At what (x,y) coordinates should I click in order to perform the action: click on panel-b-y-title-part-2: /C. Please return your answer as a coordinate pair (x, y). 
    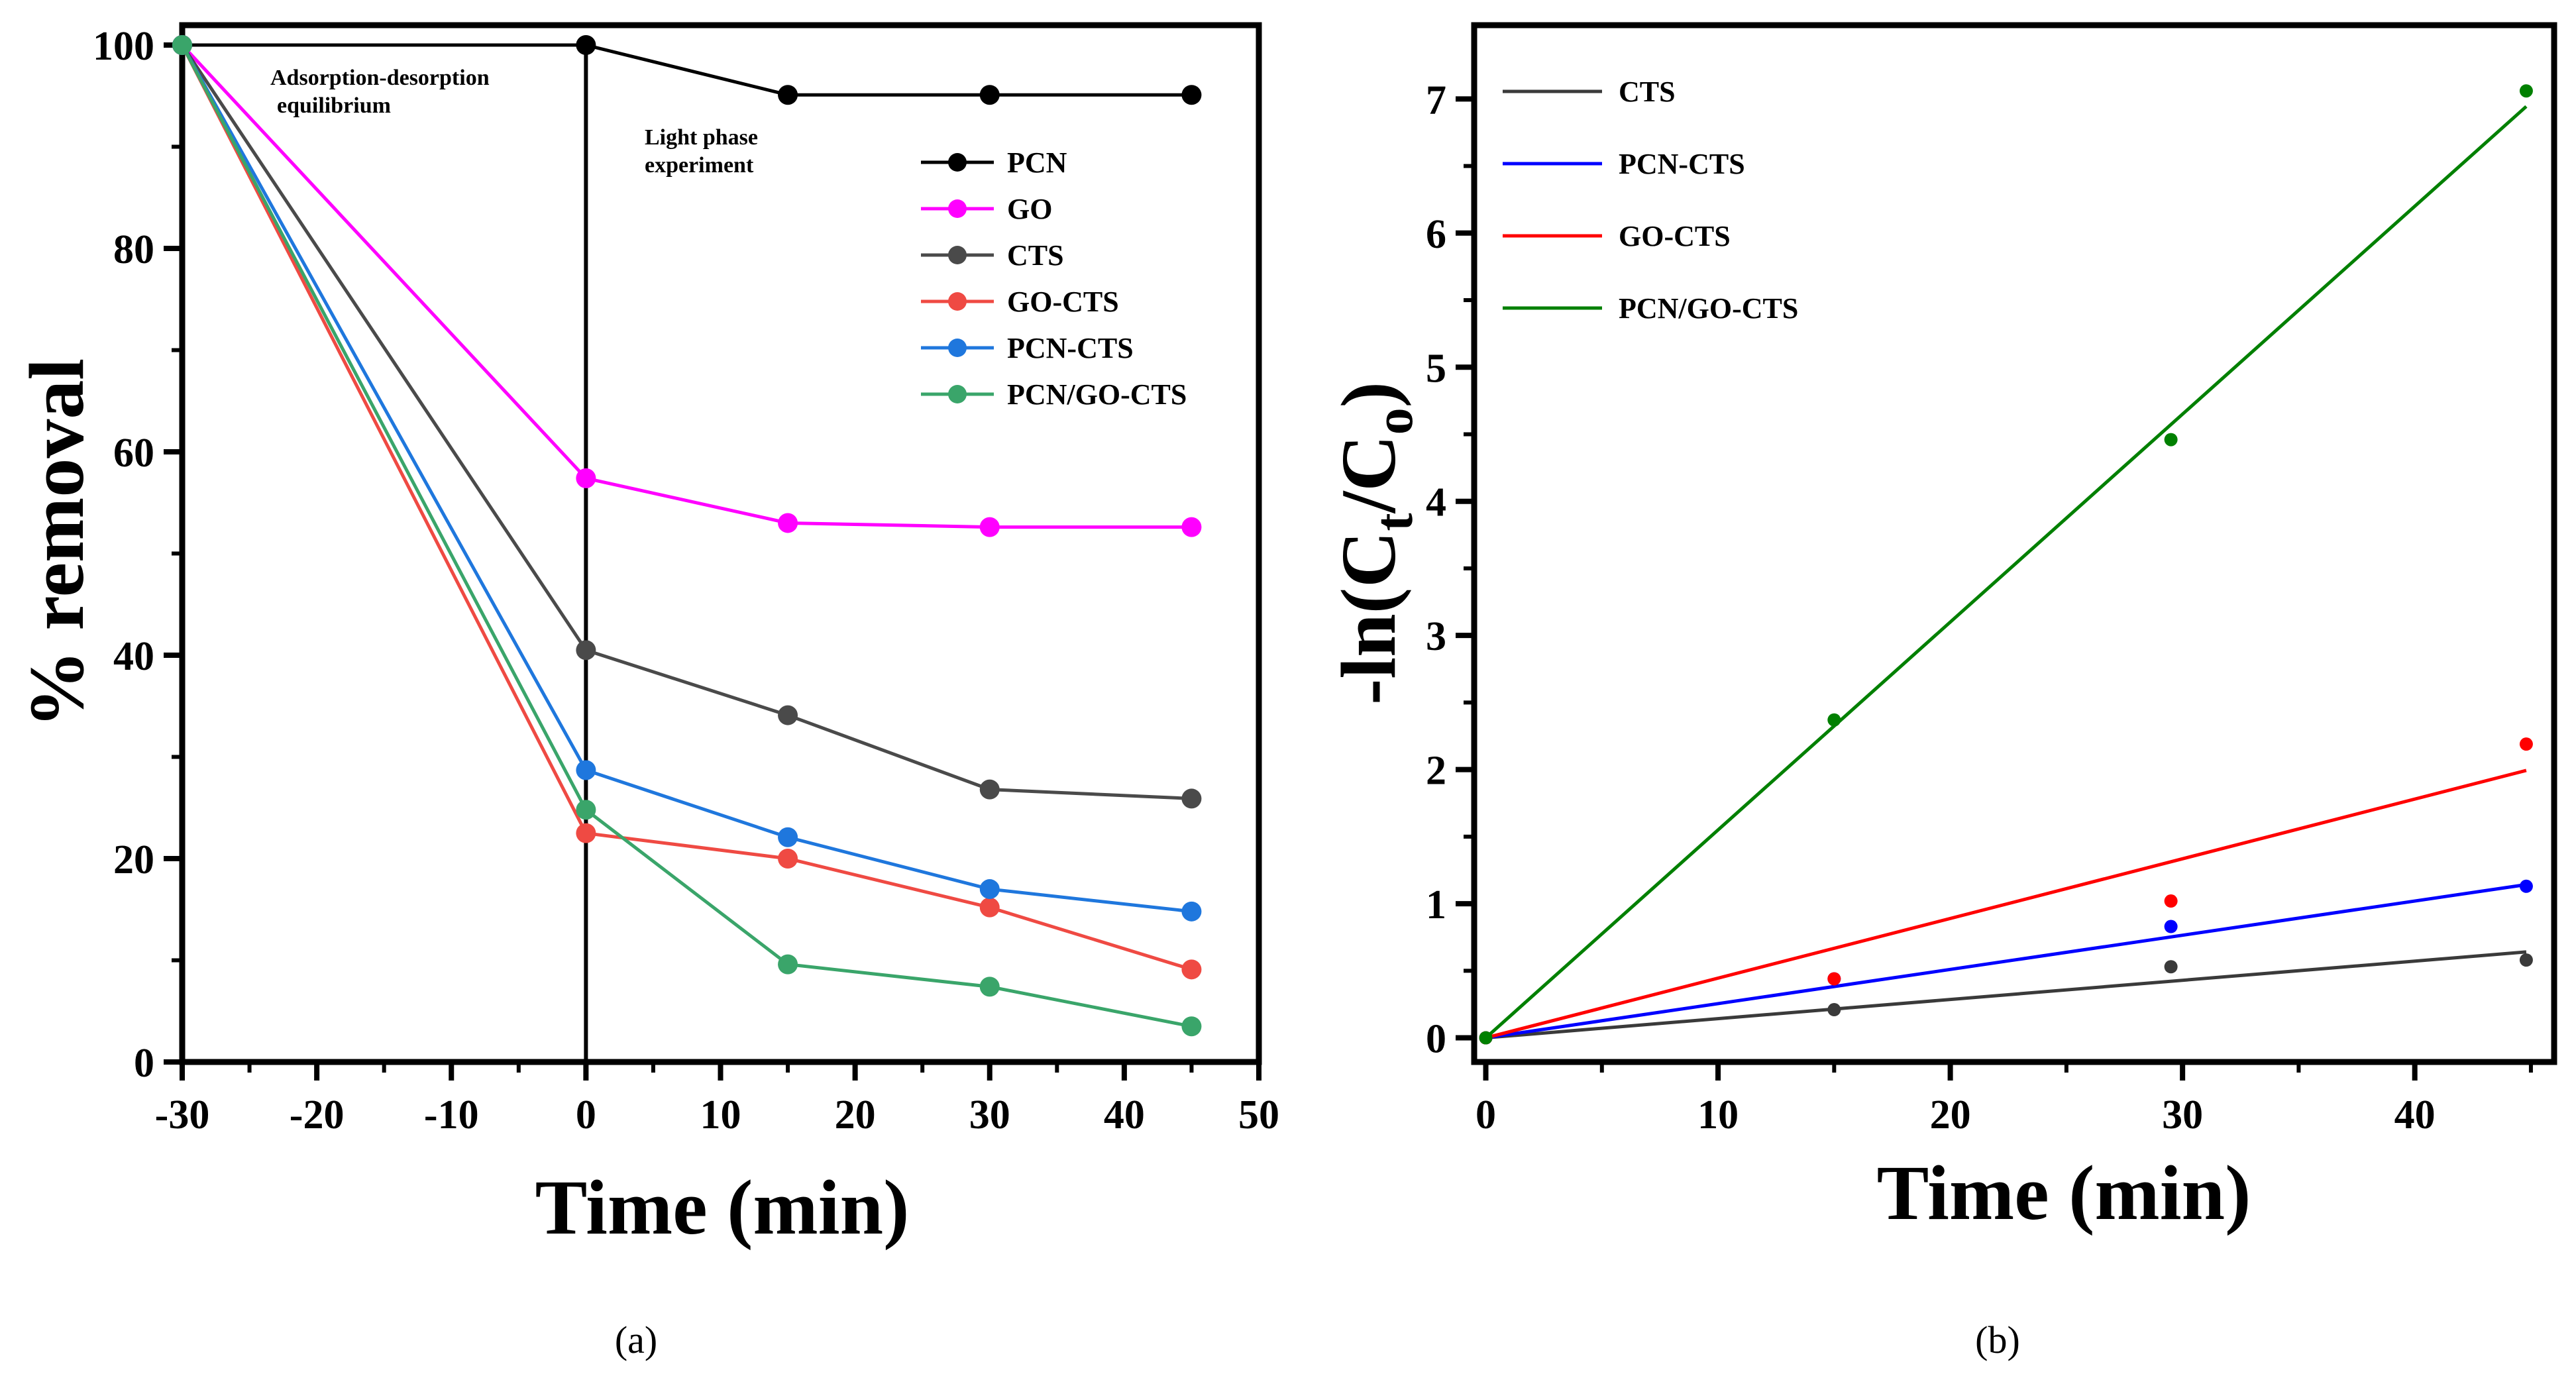
    Looking at the image, I should click on (1368, 475).